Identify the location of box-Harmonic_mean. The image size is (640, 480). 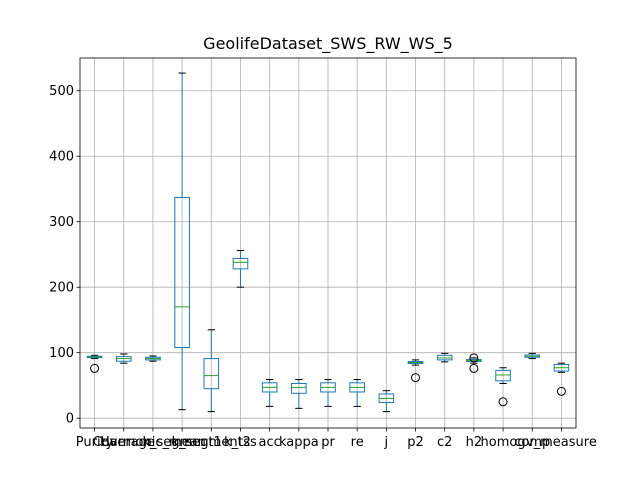
(153, 358).